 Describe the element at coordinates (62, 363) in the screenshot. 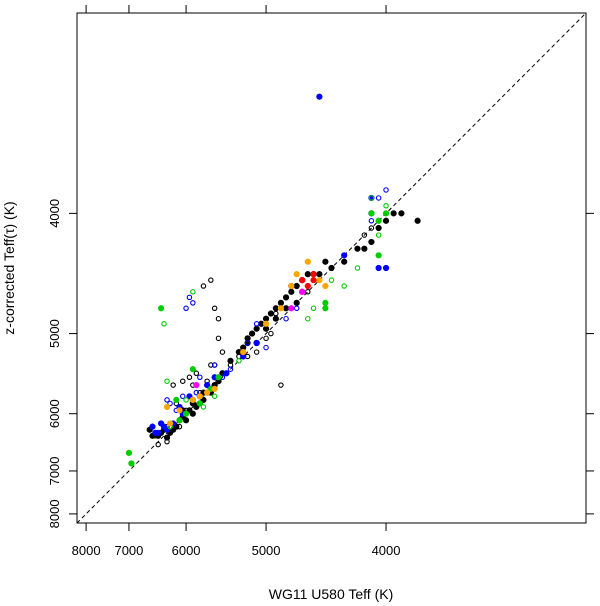

I see `y-axis-left: 8000 7000 6000 5000 4000` at that location.